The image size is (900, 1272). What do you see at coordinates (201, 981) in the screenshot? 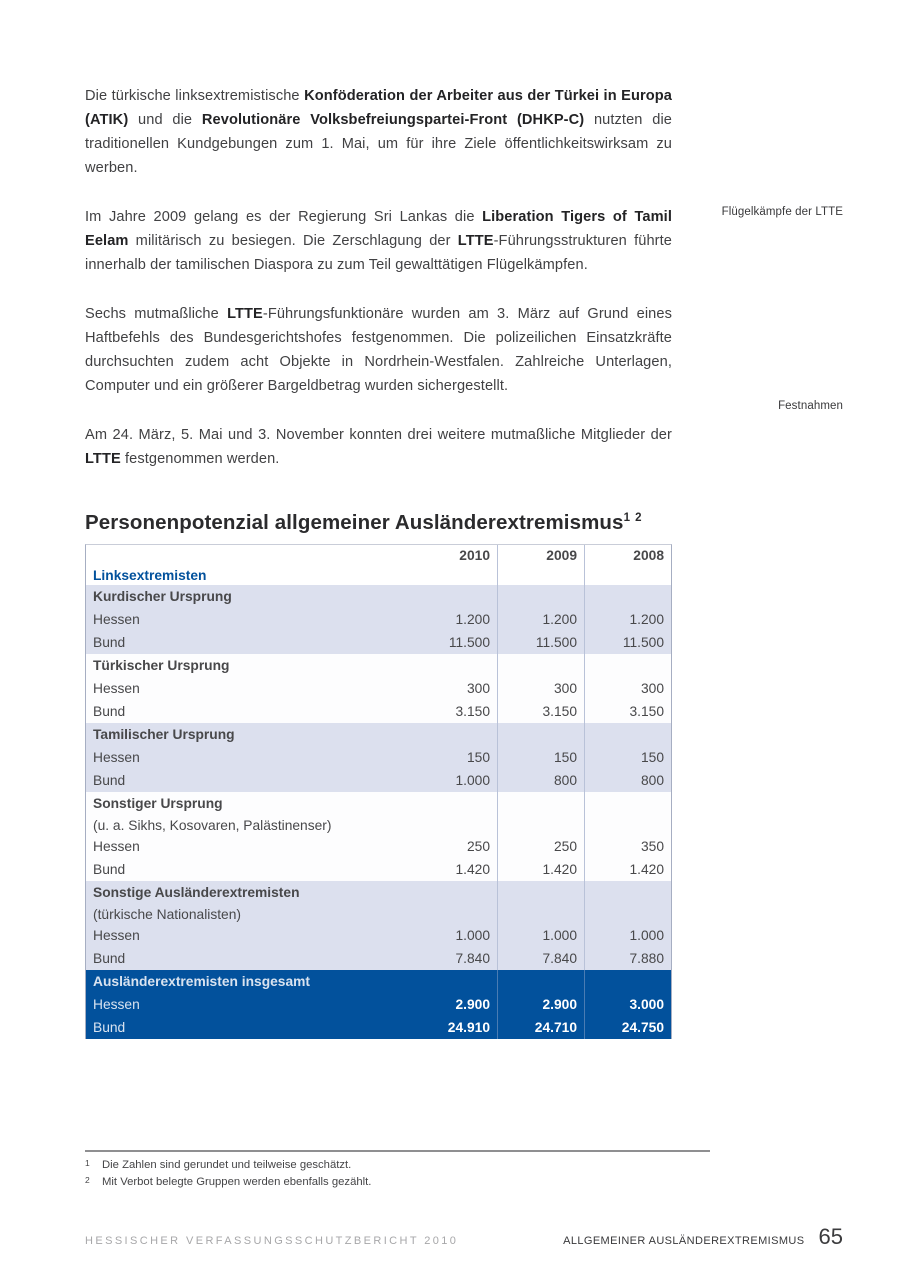
I see `section-title: Ausländerextremisten insgesamt` at bounding box center [201, 981].